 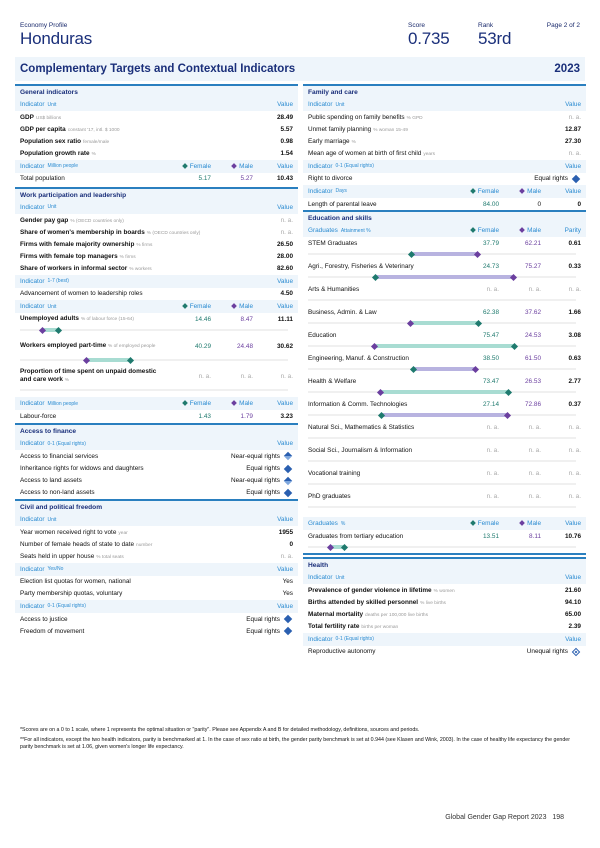 I want to click on score-label: Score, so click(x=416, y=25).